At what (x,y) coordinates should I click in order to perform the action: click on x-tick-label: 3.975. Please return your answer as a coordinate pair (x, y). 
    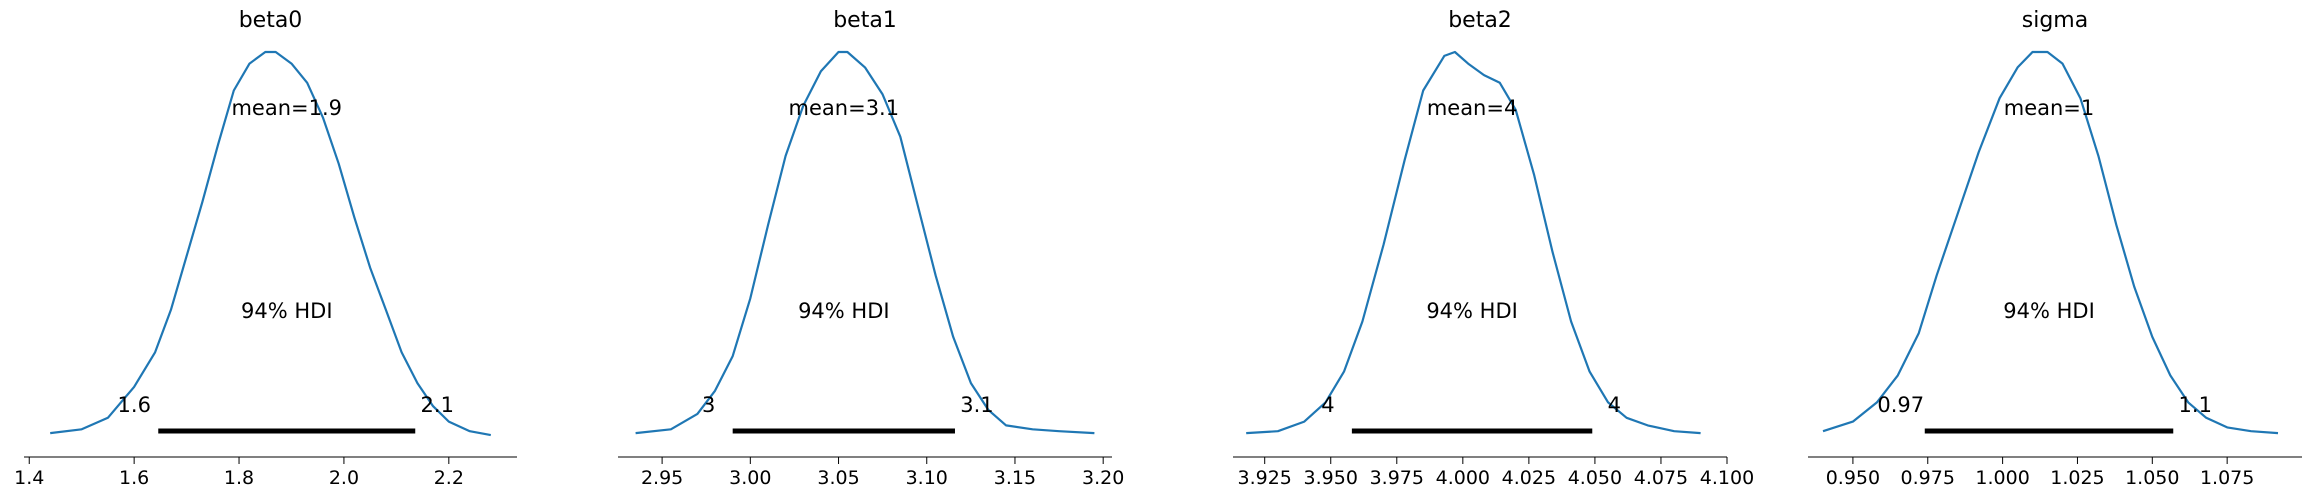
    Looking at the image, I should click on (1397, 478).